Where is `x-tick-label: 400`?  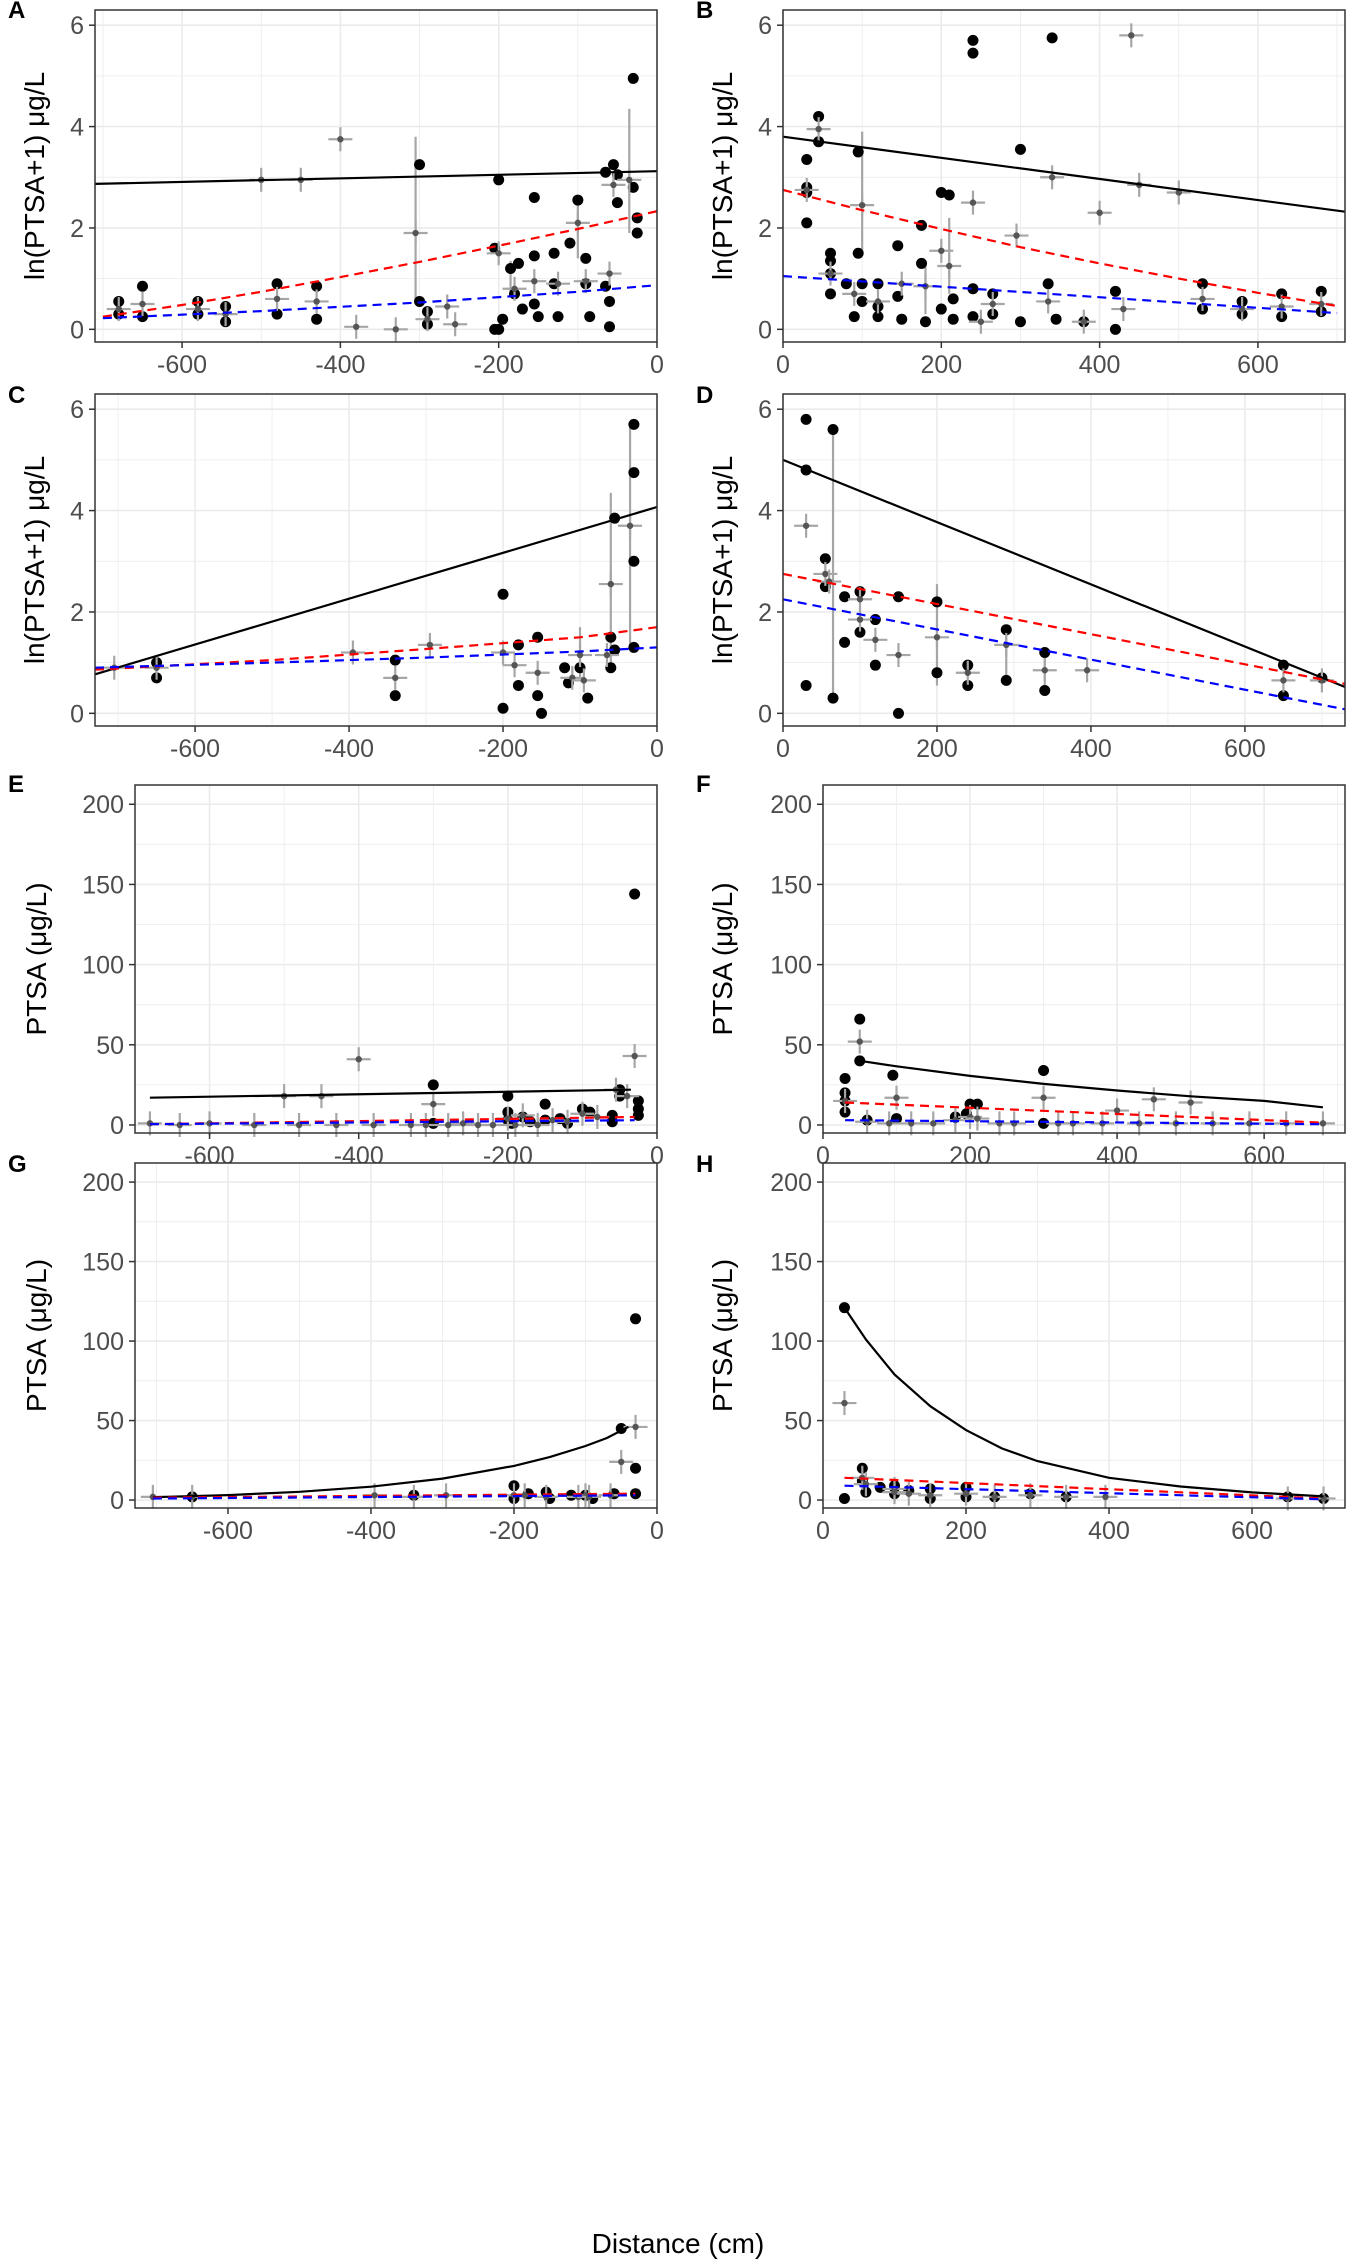 x-tick-label: 400 is located at coordinates (1091, 749).